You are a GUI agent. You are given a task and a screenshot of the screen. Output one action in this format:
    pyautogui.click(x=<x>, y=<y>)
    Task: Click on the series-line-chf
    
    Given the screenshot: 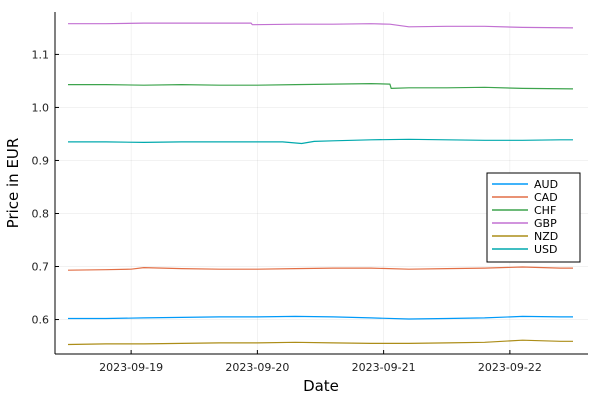 What is the action you would take?
    pyautogui.click(x=321, y=86)
    